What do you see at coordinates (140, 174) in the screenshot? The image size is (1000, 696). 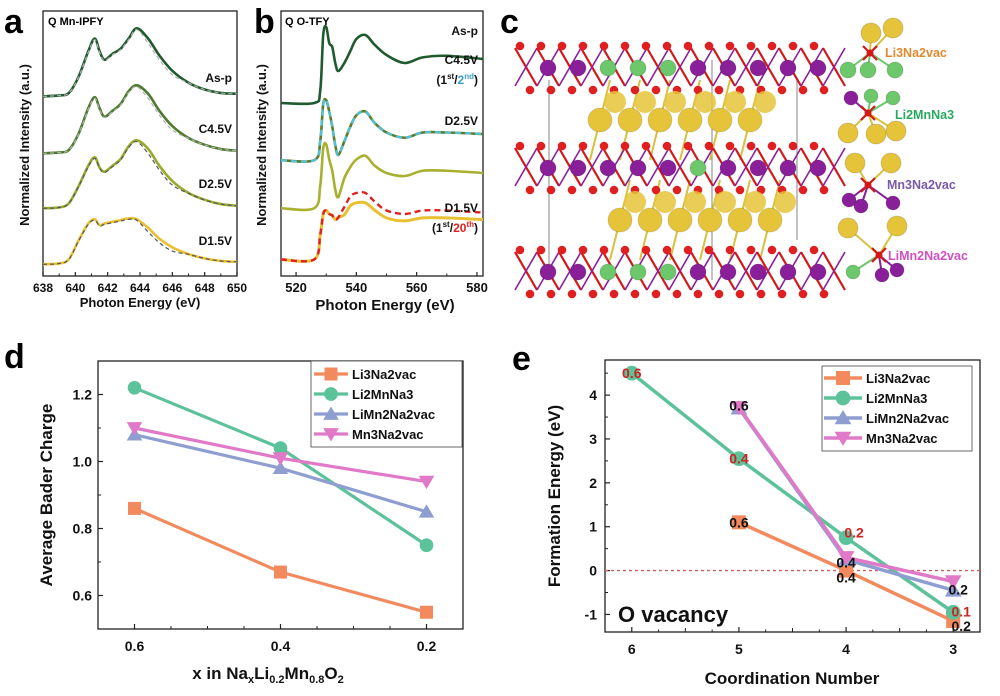 I see `reference-dashed-line` at bounding box center [140, 174].